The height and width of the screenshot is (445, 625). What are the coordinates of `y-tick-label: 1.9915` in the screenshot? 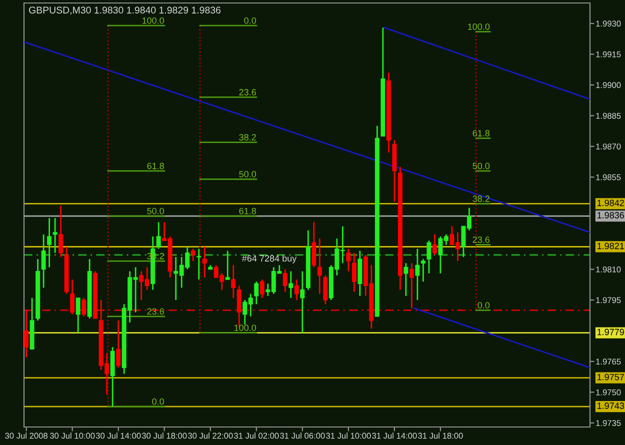 It's located at (608, 54).